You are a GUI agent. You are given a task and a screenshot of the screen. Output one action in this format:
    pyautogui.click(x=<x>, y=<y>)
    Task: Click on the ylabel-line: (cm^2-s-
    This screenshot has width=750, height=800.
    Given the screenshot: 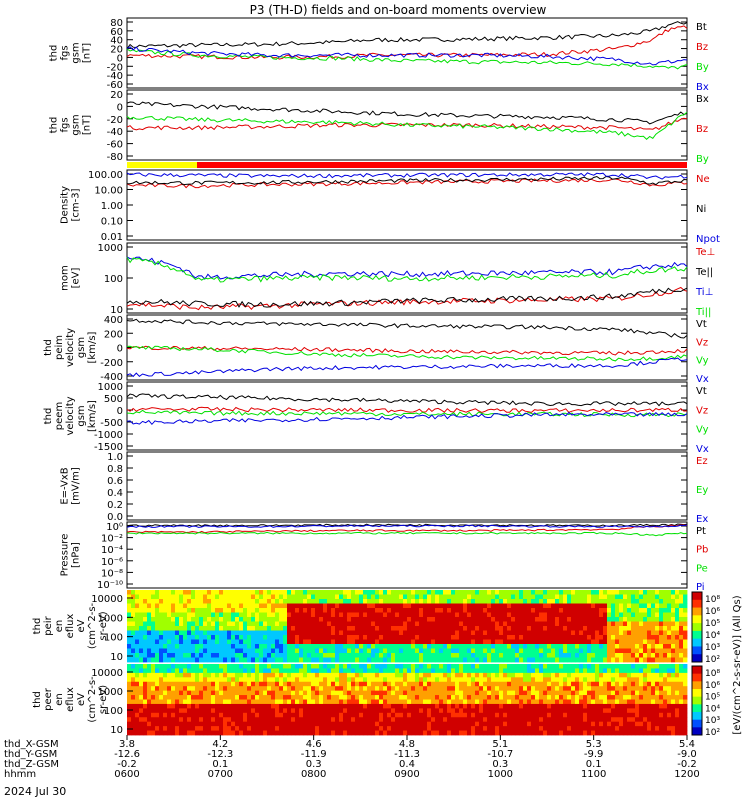 What is the action you would take?
    pyautogui.click(x=92, y=625)
    